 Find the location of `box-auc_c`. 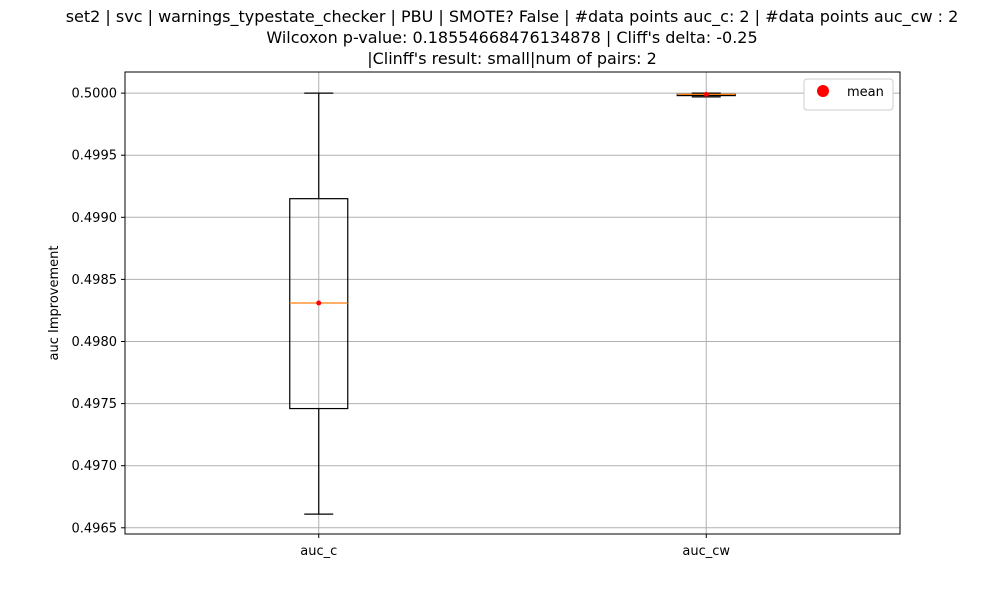

box-auc_c is located at coordinates (319, 303).